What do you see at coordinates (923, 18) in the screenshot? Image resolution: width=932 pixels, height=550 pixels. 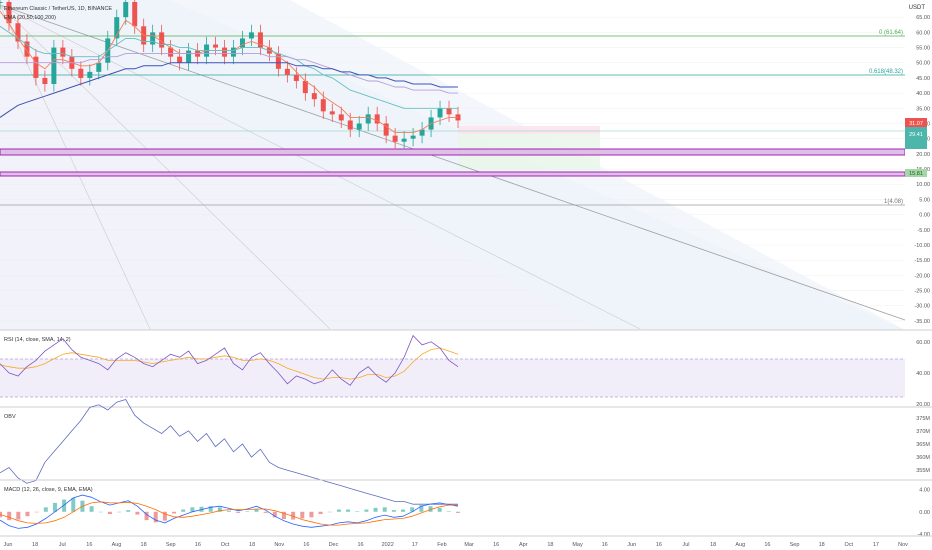 I see `price-tick-label: 65.00` at bounding box center [923, 18].